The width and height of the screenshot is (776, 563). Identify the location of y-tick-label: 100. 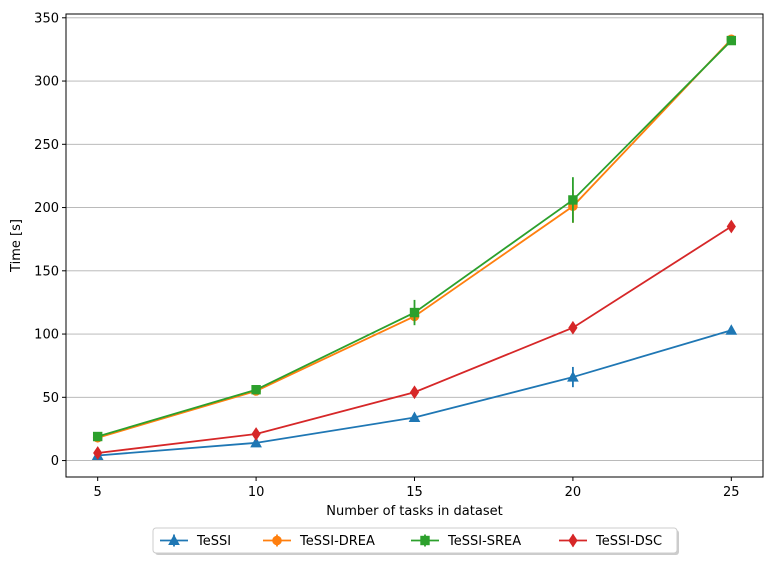
(46, 335).